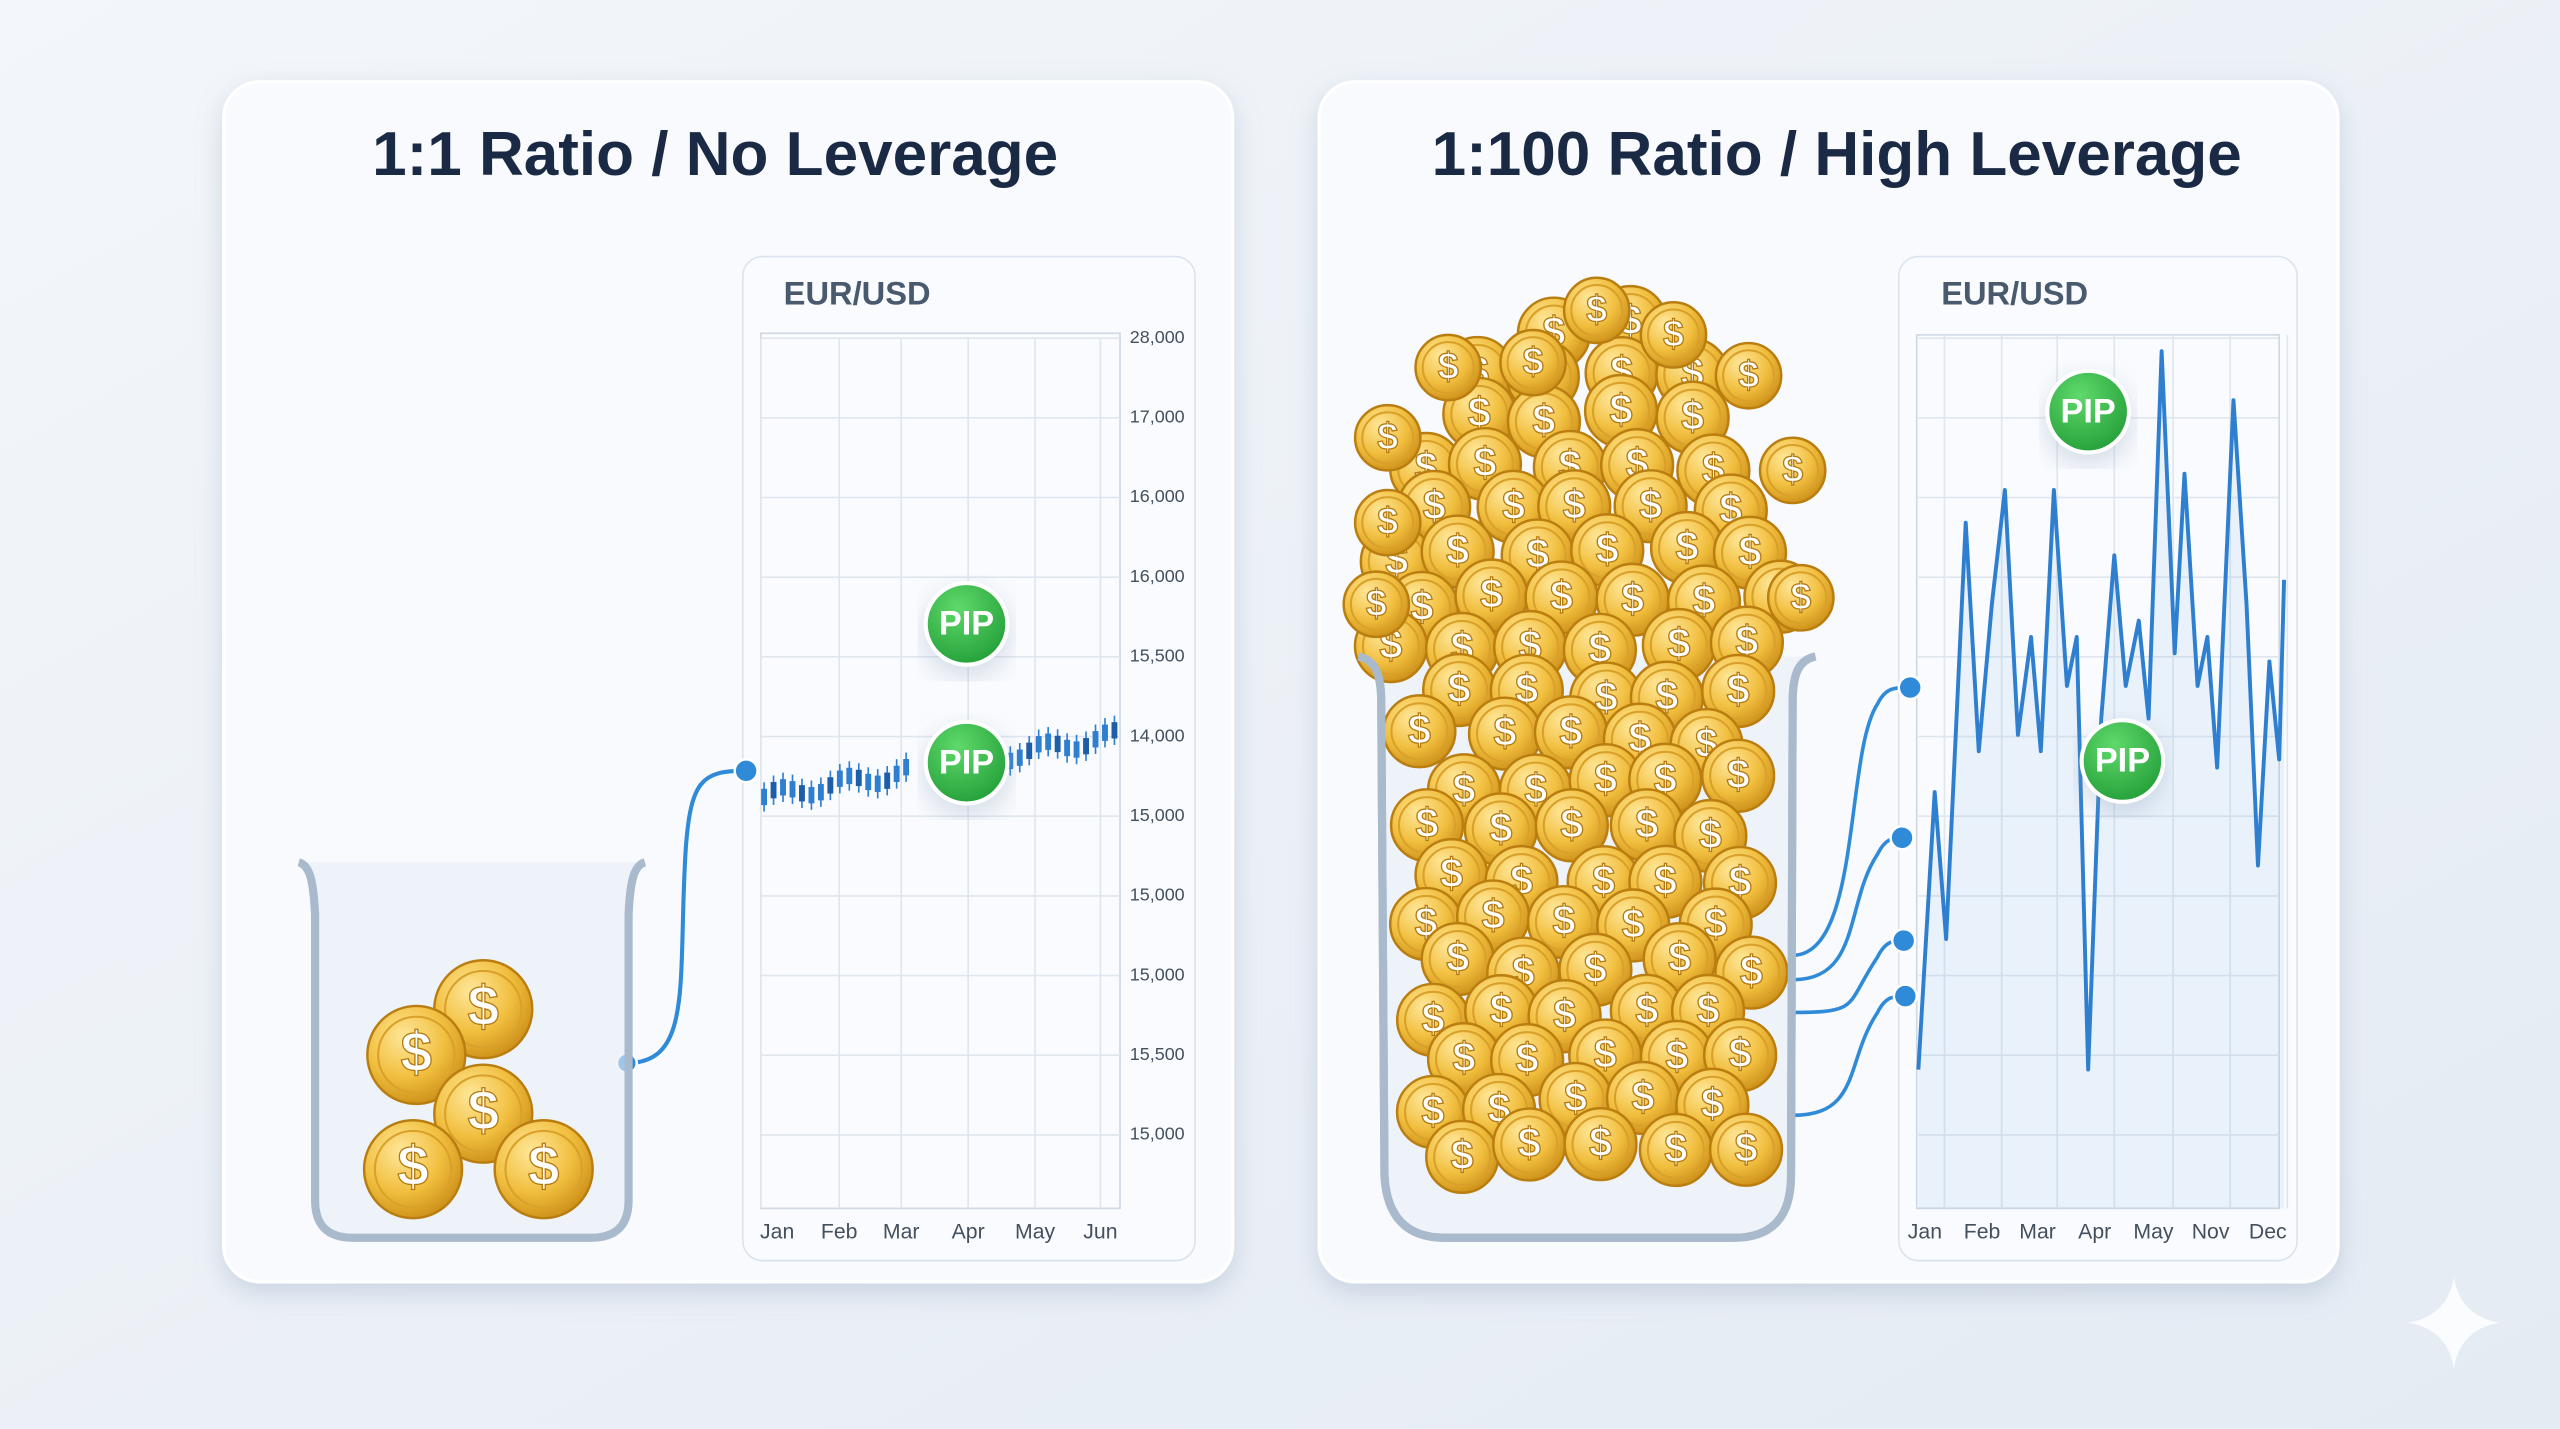 The height and width of the screenshot is (1429, 2560). What do you see at coordinates (1837, 154) in the screenshot?
I see `panel-title: 1:100 Ratio / High Leverage` at bounding box center [1837, 154].